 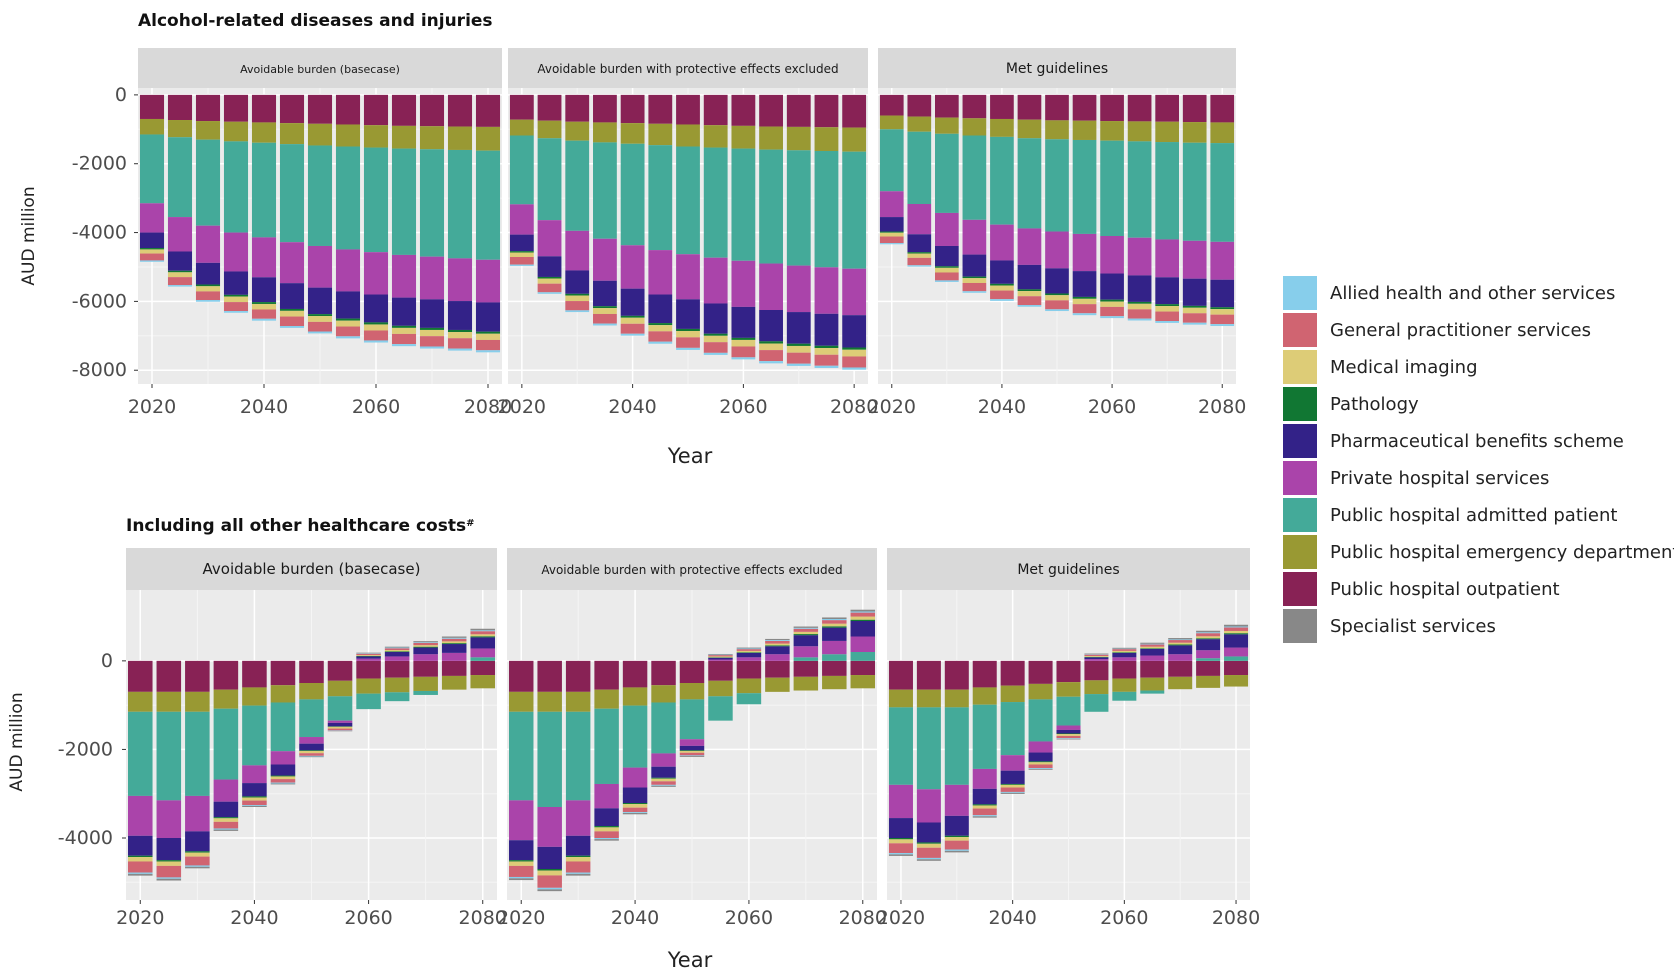 I want to click on legend-item: Pathology, so click(x=1351, y=404).